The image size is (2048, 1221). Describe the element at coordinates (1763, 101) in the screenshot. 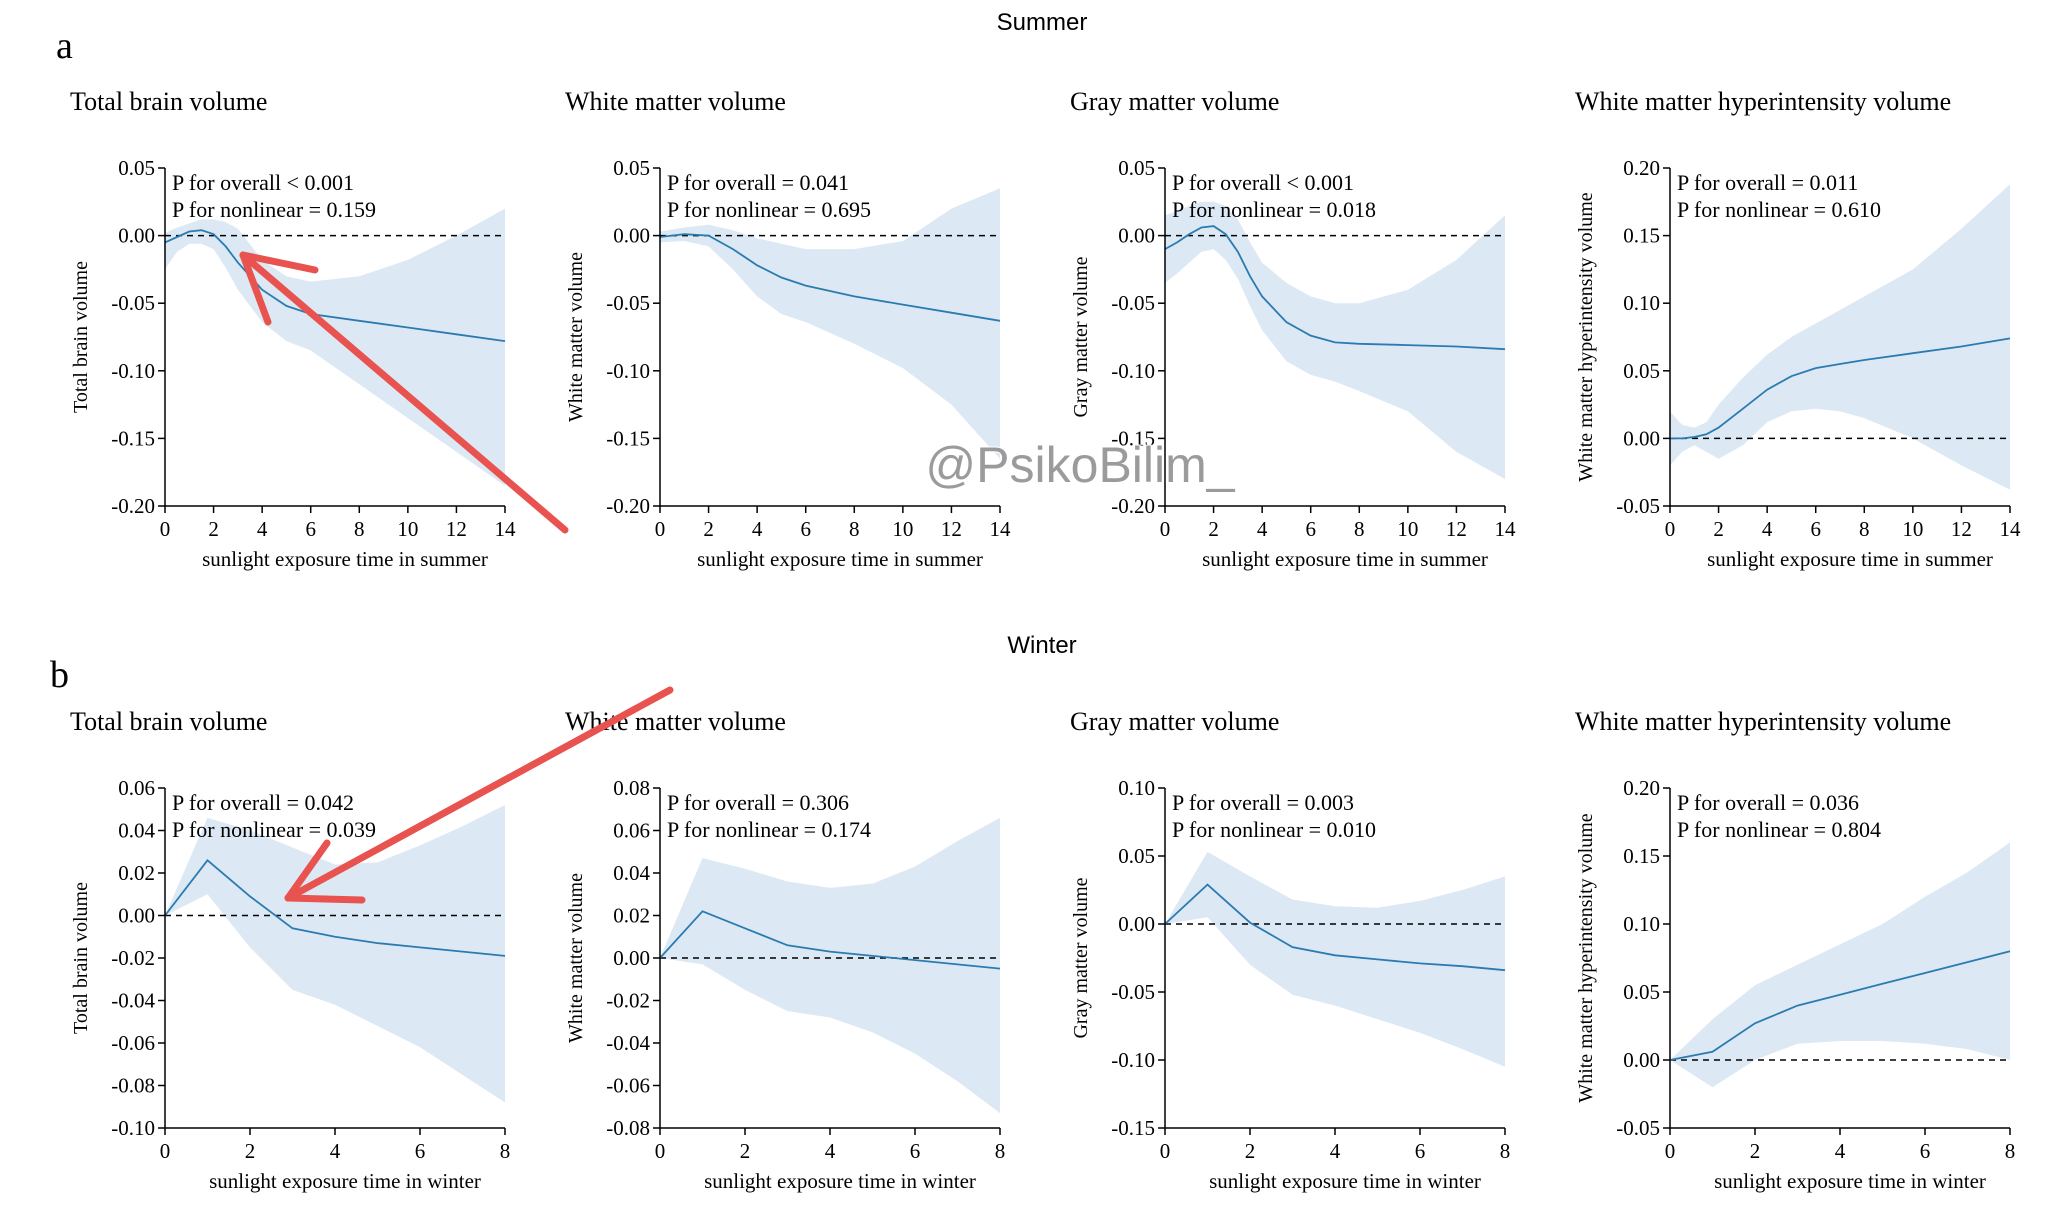

I see `chart-title: White matter hyperintensity volume` at that location.